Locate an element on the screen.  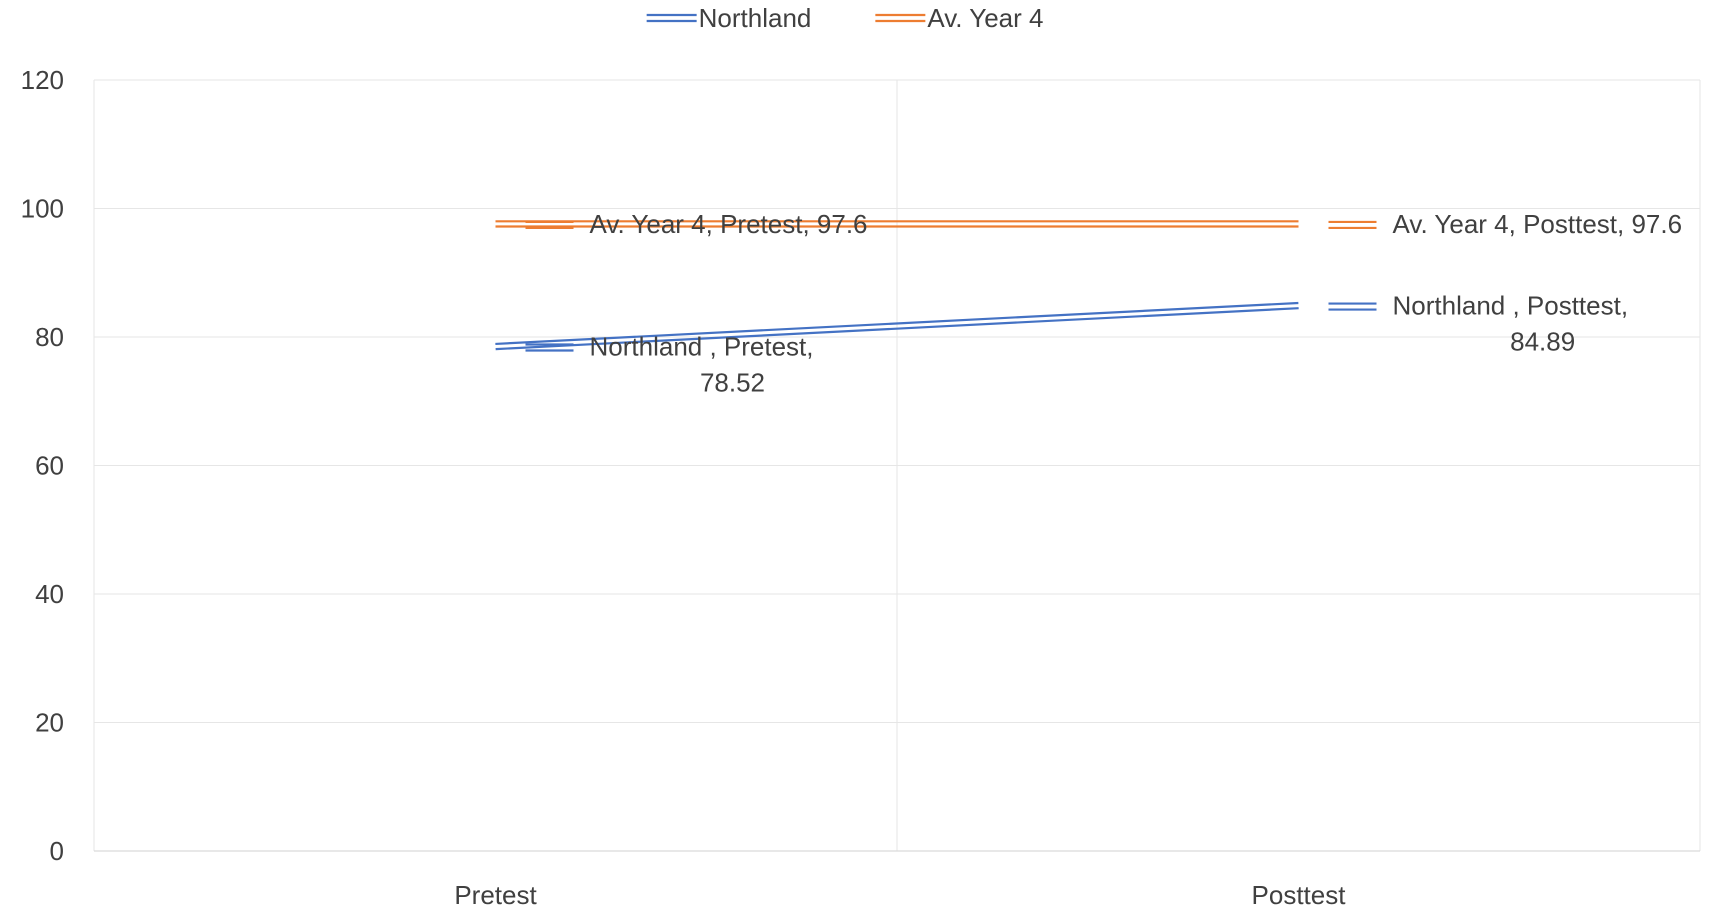
data-label-av-year-4-posttest: Av. Year 4, Posttest, 97.6 is located at coordinates (1505, 224).